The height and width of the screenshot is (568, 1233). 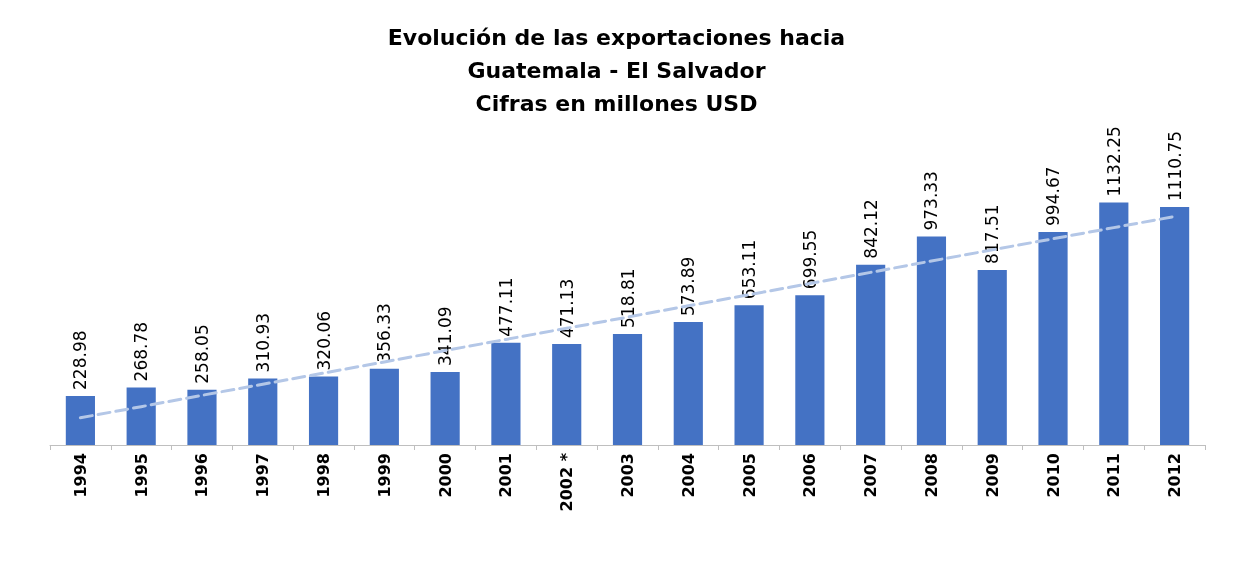 What do you see at coordinates (627, 298) in the screenshot?
I see `data-label: 518.81` at bounding box center [627, 298].